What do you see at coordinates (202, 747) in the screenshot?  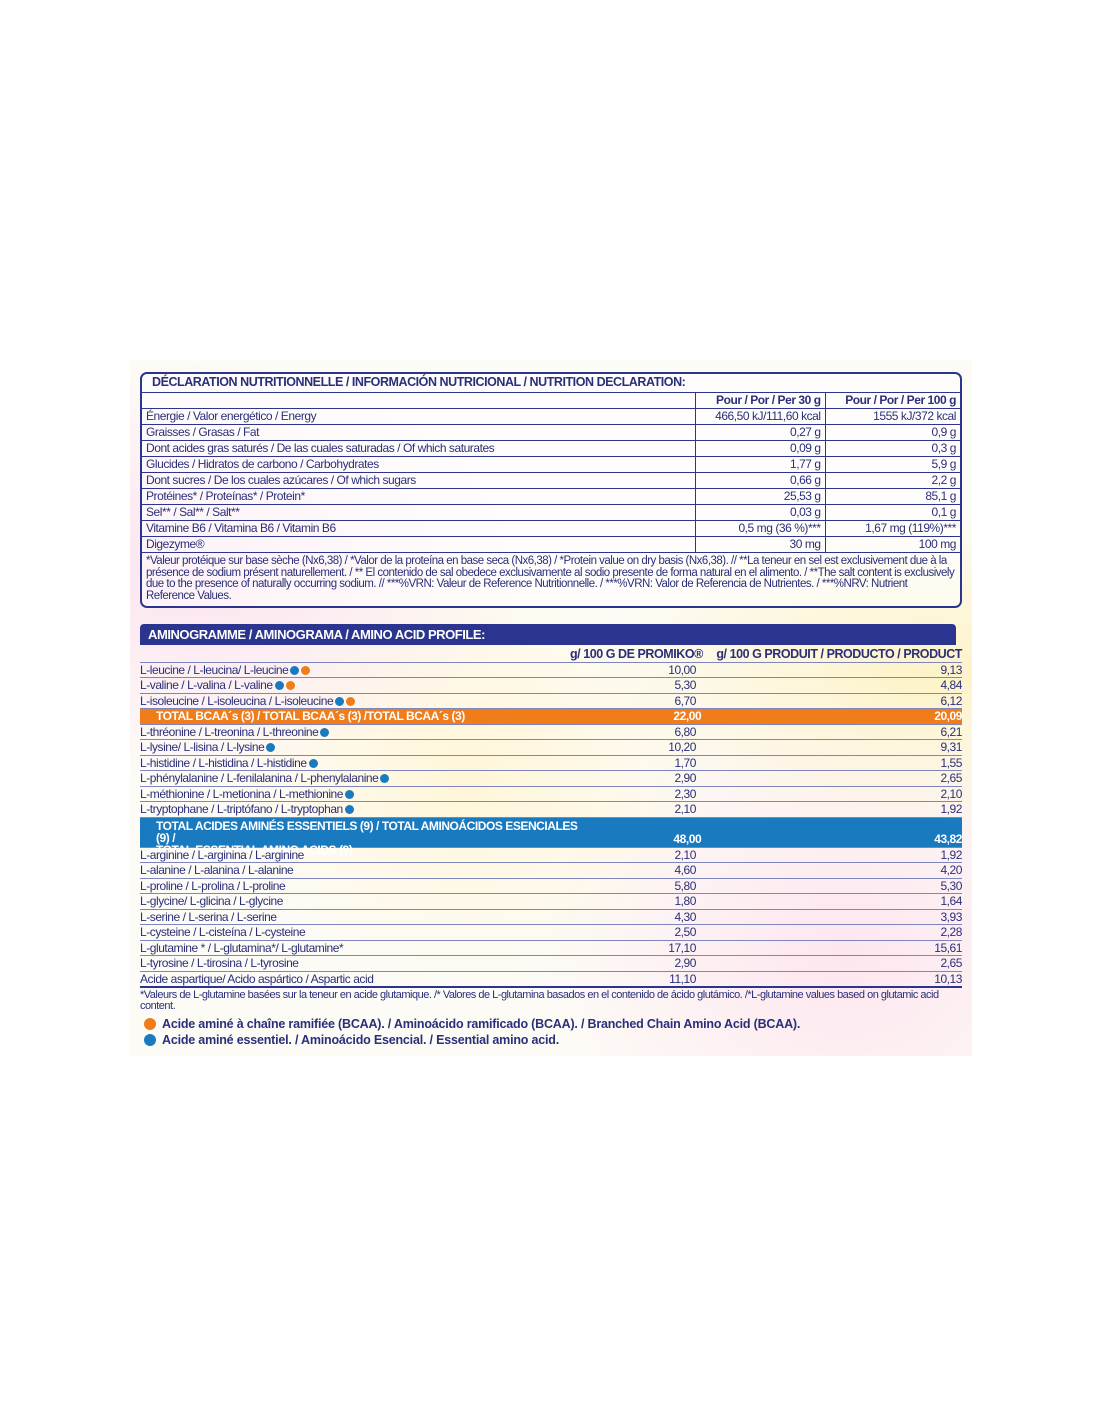 I see `amino-name: L-lysine/ L-lisina / L-lysine` at bounding box center [202, 747].